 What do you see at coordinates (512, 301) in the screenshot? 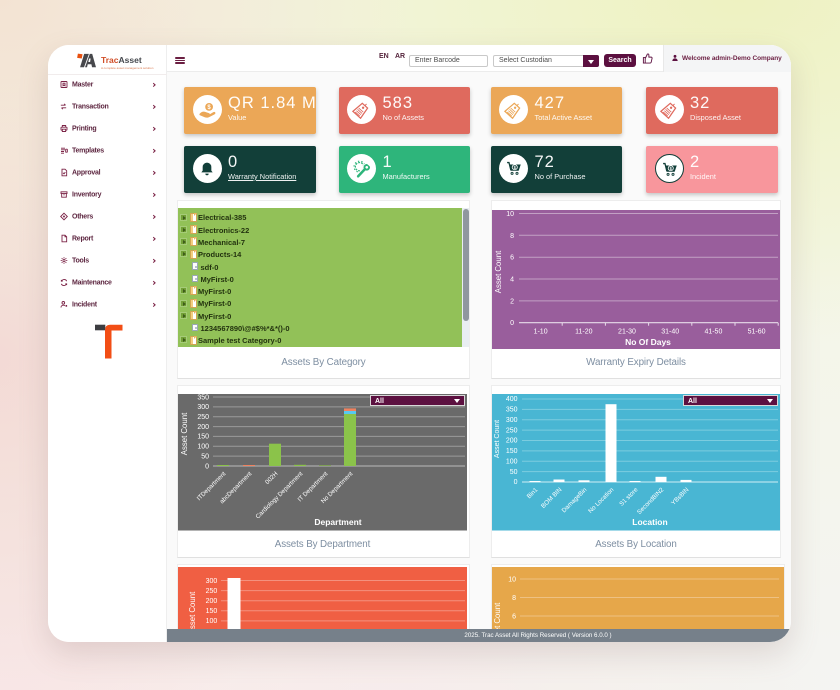
I see `svg-text: 2` at bounding box center [512, 301].